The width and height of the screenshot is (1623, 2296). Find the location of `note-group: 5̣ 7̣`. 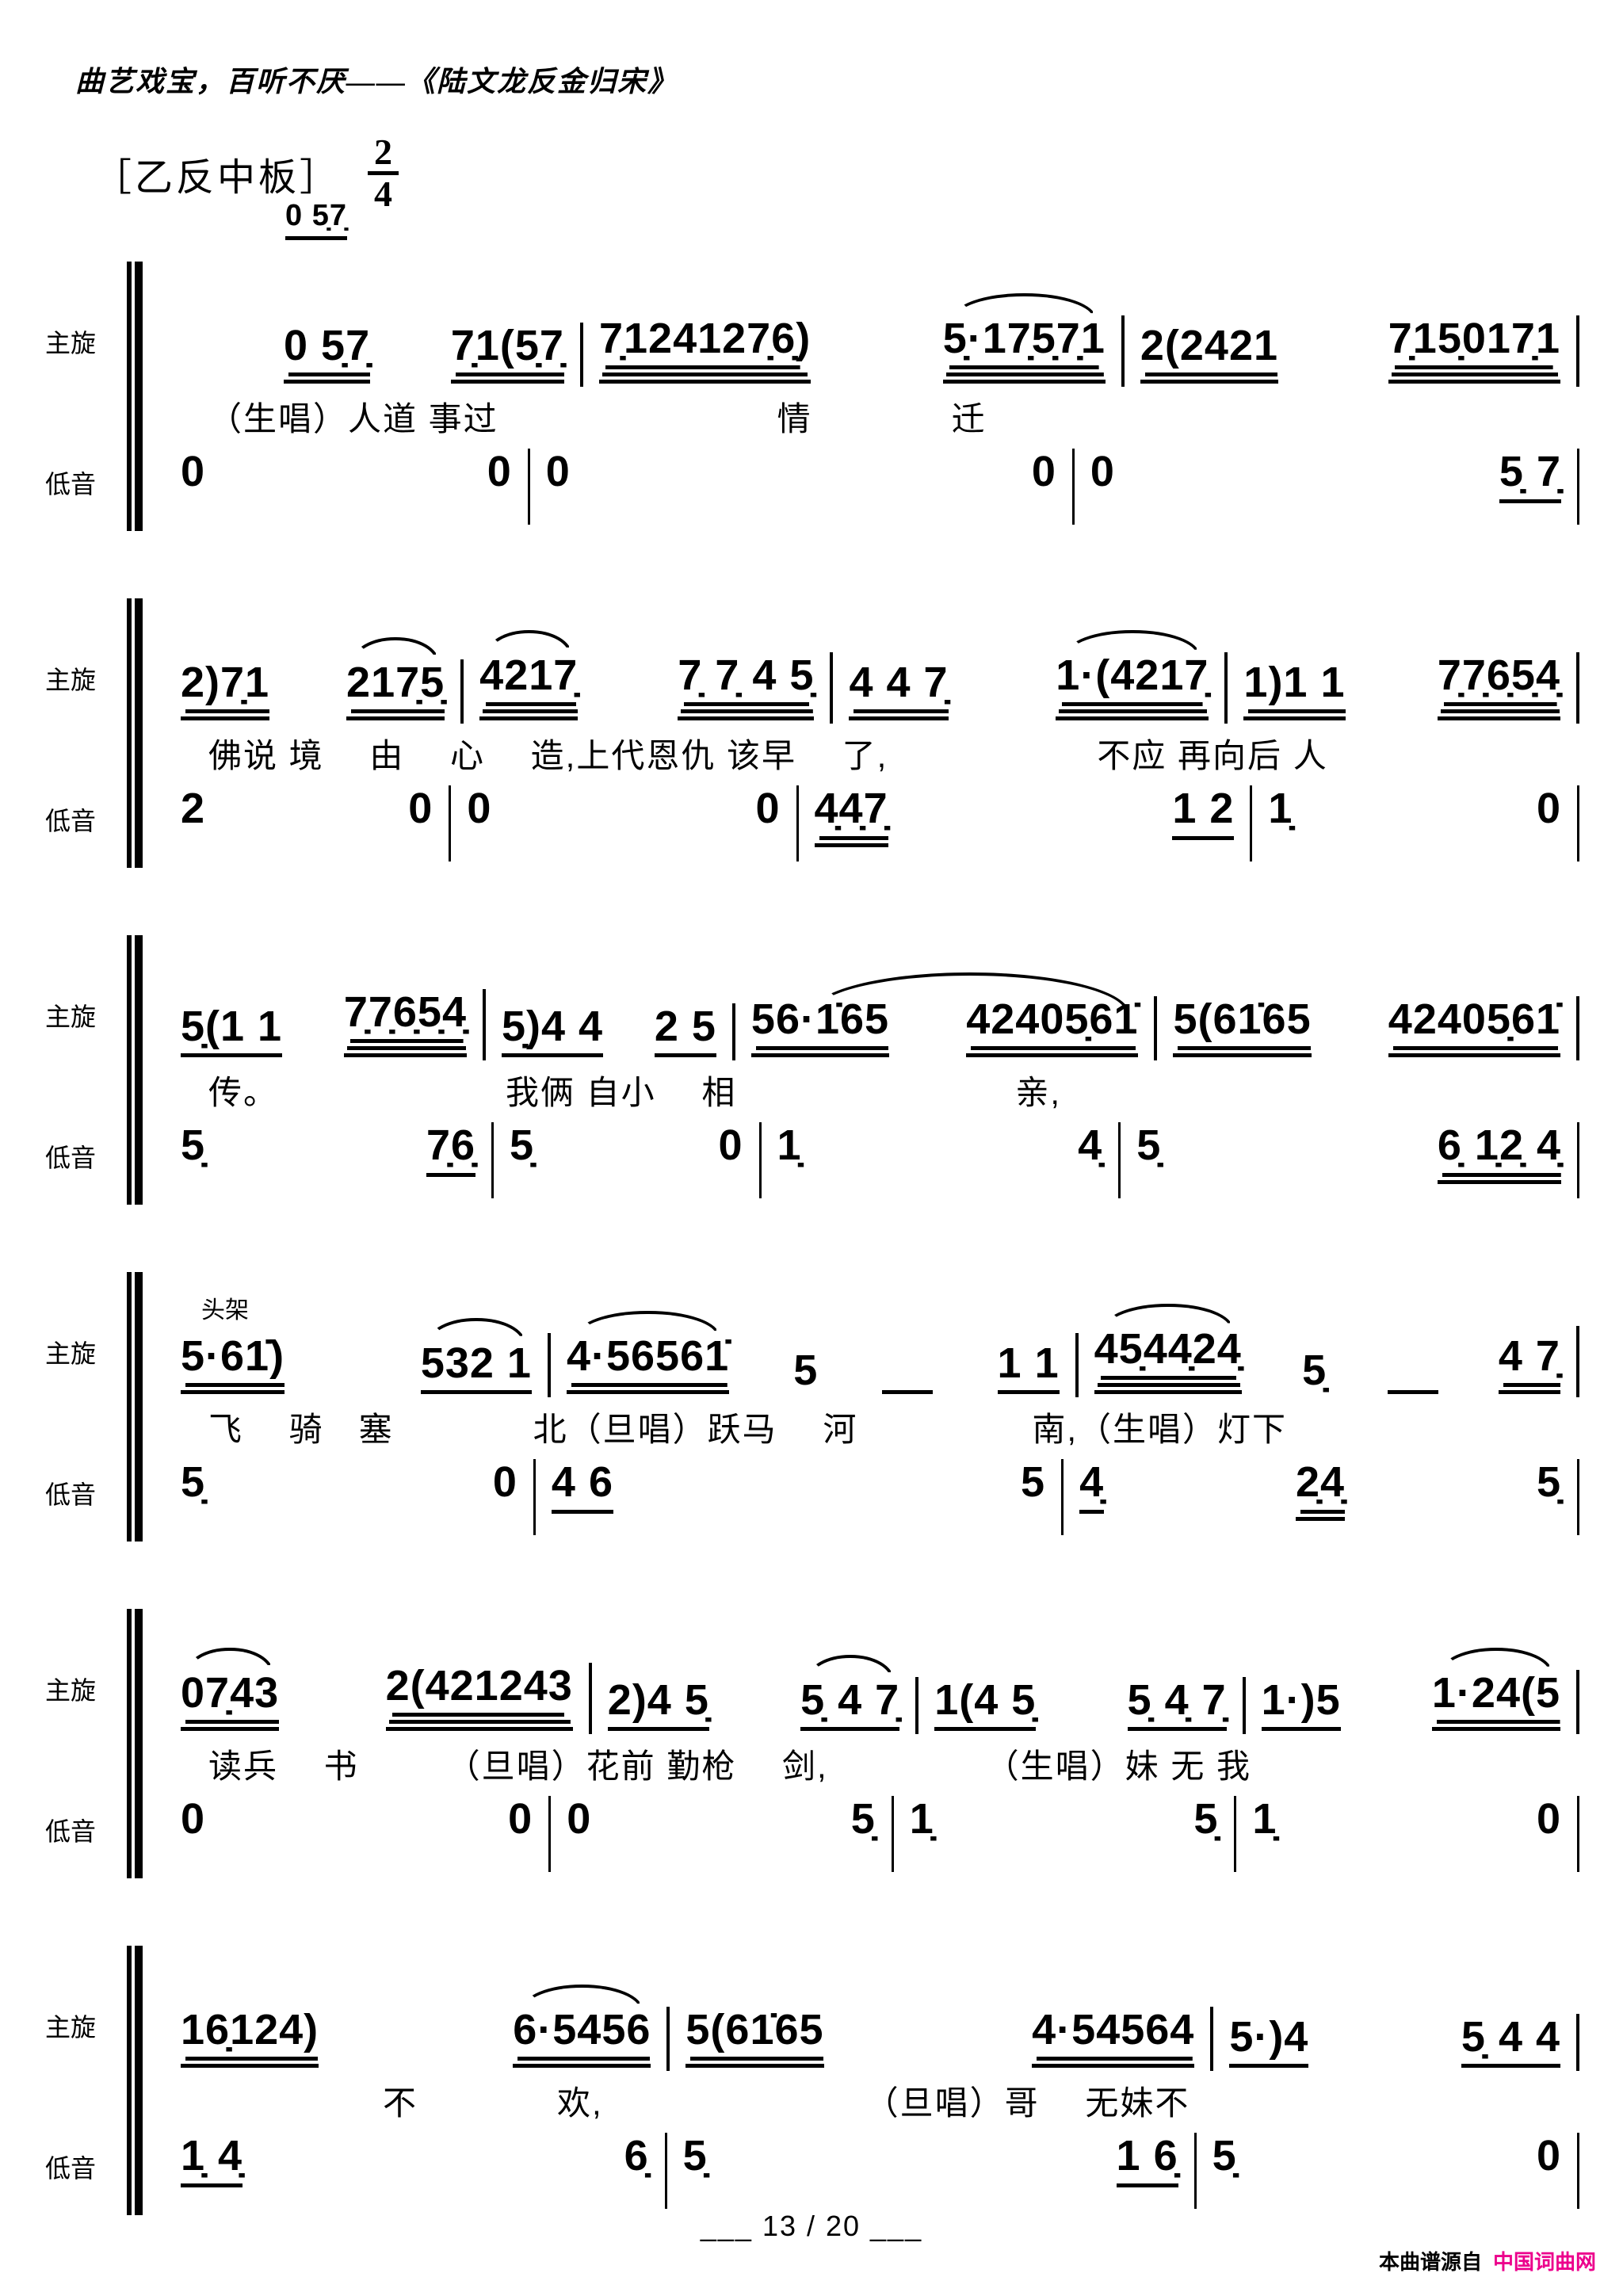

note-group: 5̣ 7̣ is located at coordinates (1530, 475).